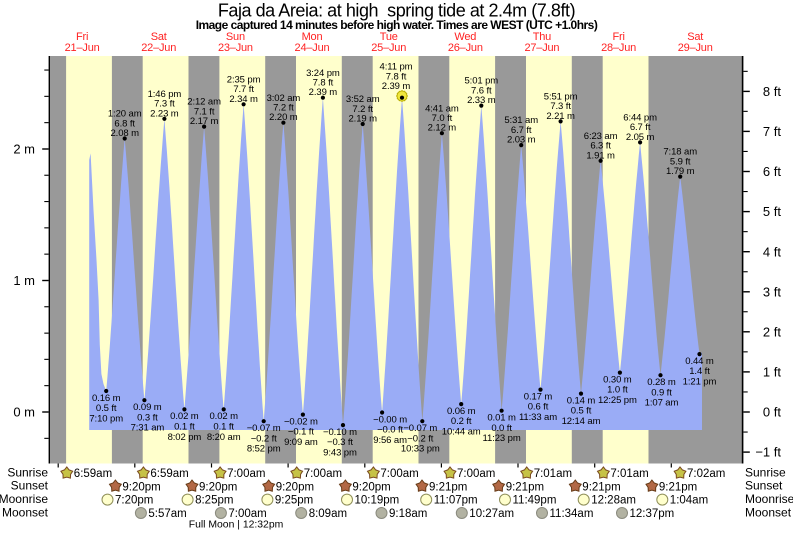 The image size is (793, 538). What do you see at coordinates (301, 421) in the screenshot?
I see `svg-text: −0.02 m` at bounding box center [301, 421].